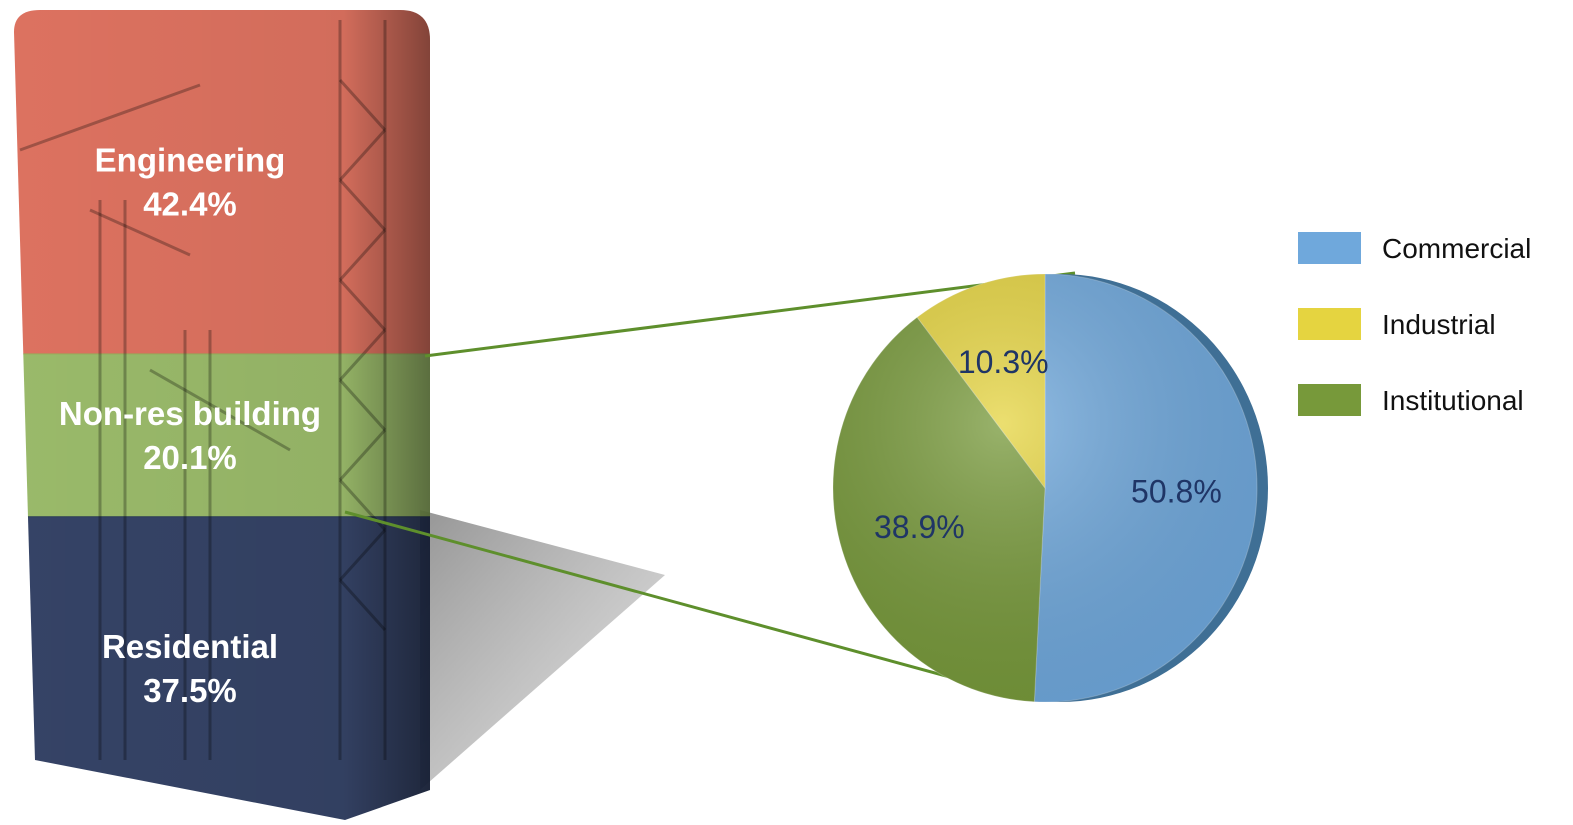 The height and width of the screenshot is (825, 1573). Describe the element at coordinates (1453, 400) in the screenshot. I see `legend-label-institutional: Institutional` at that location.